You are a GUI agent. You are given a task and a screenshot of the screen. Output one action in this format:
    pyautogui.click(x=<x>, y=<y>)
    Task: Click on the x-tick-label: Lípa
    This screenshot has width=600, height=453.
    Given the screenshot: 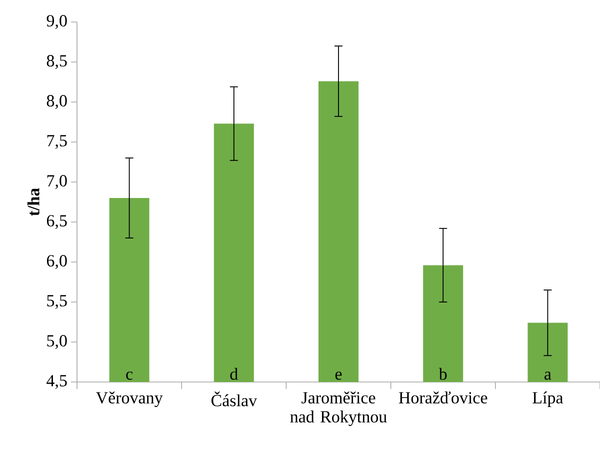 What is the action you would take?
    pyautogui.click(x=548, y=399)
    